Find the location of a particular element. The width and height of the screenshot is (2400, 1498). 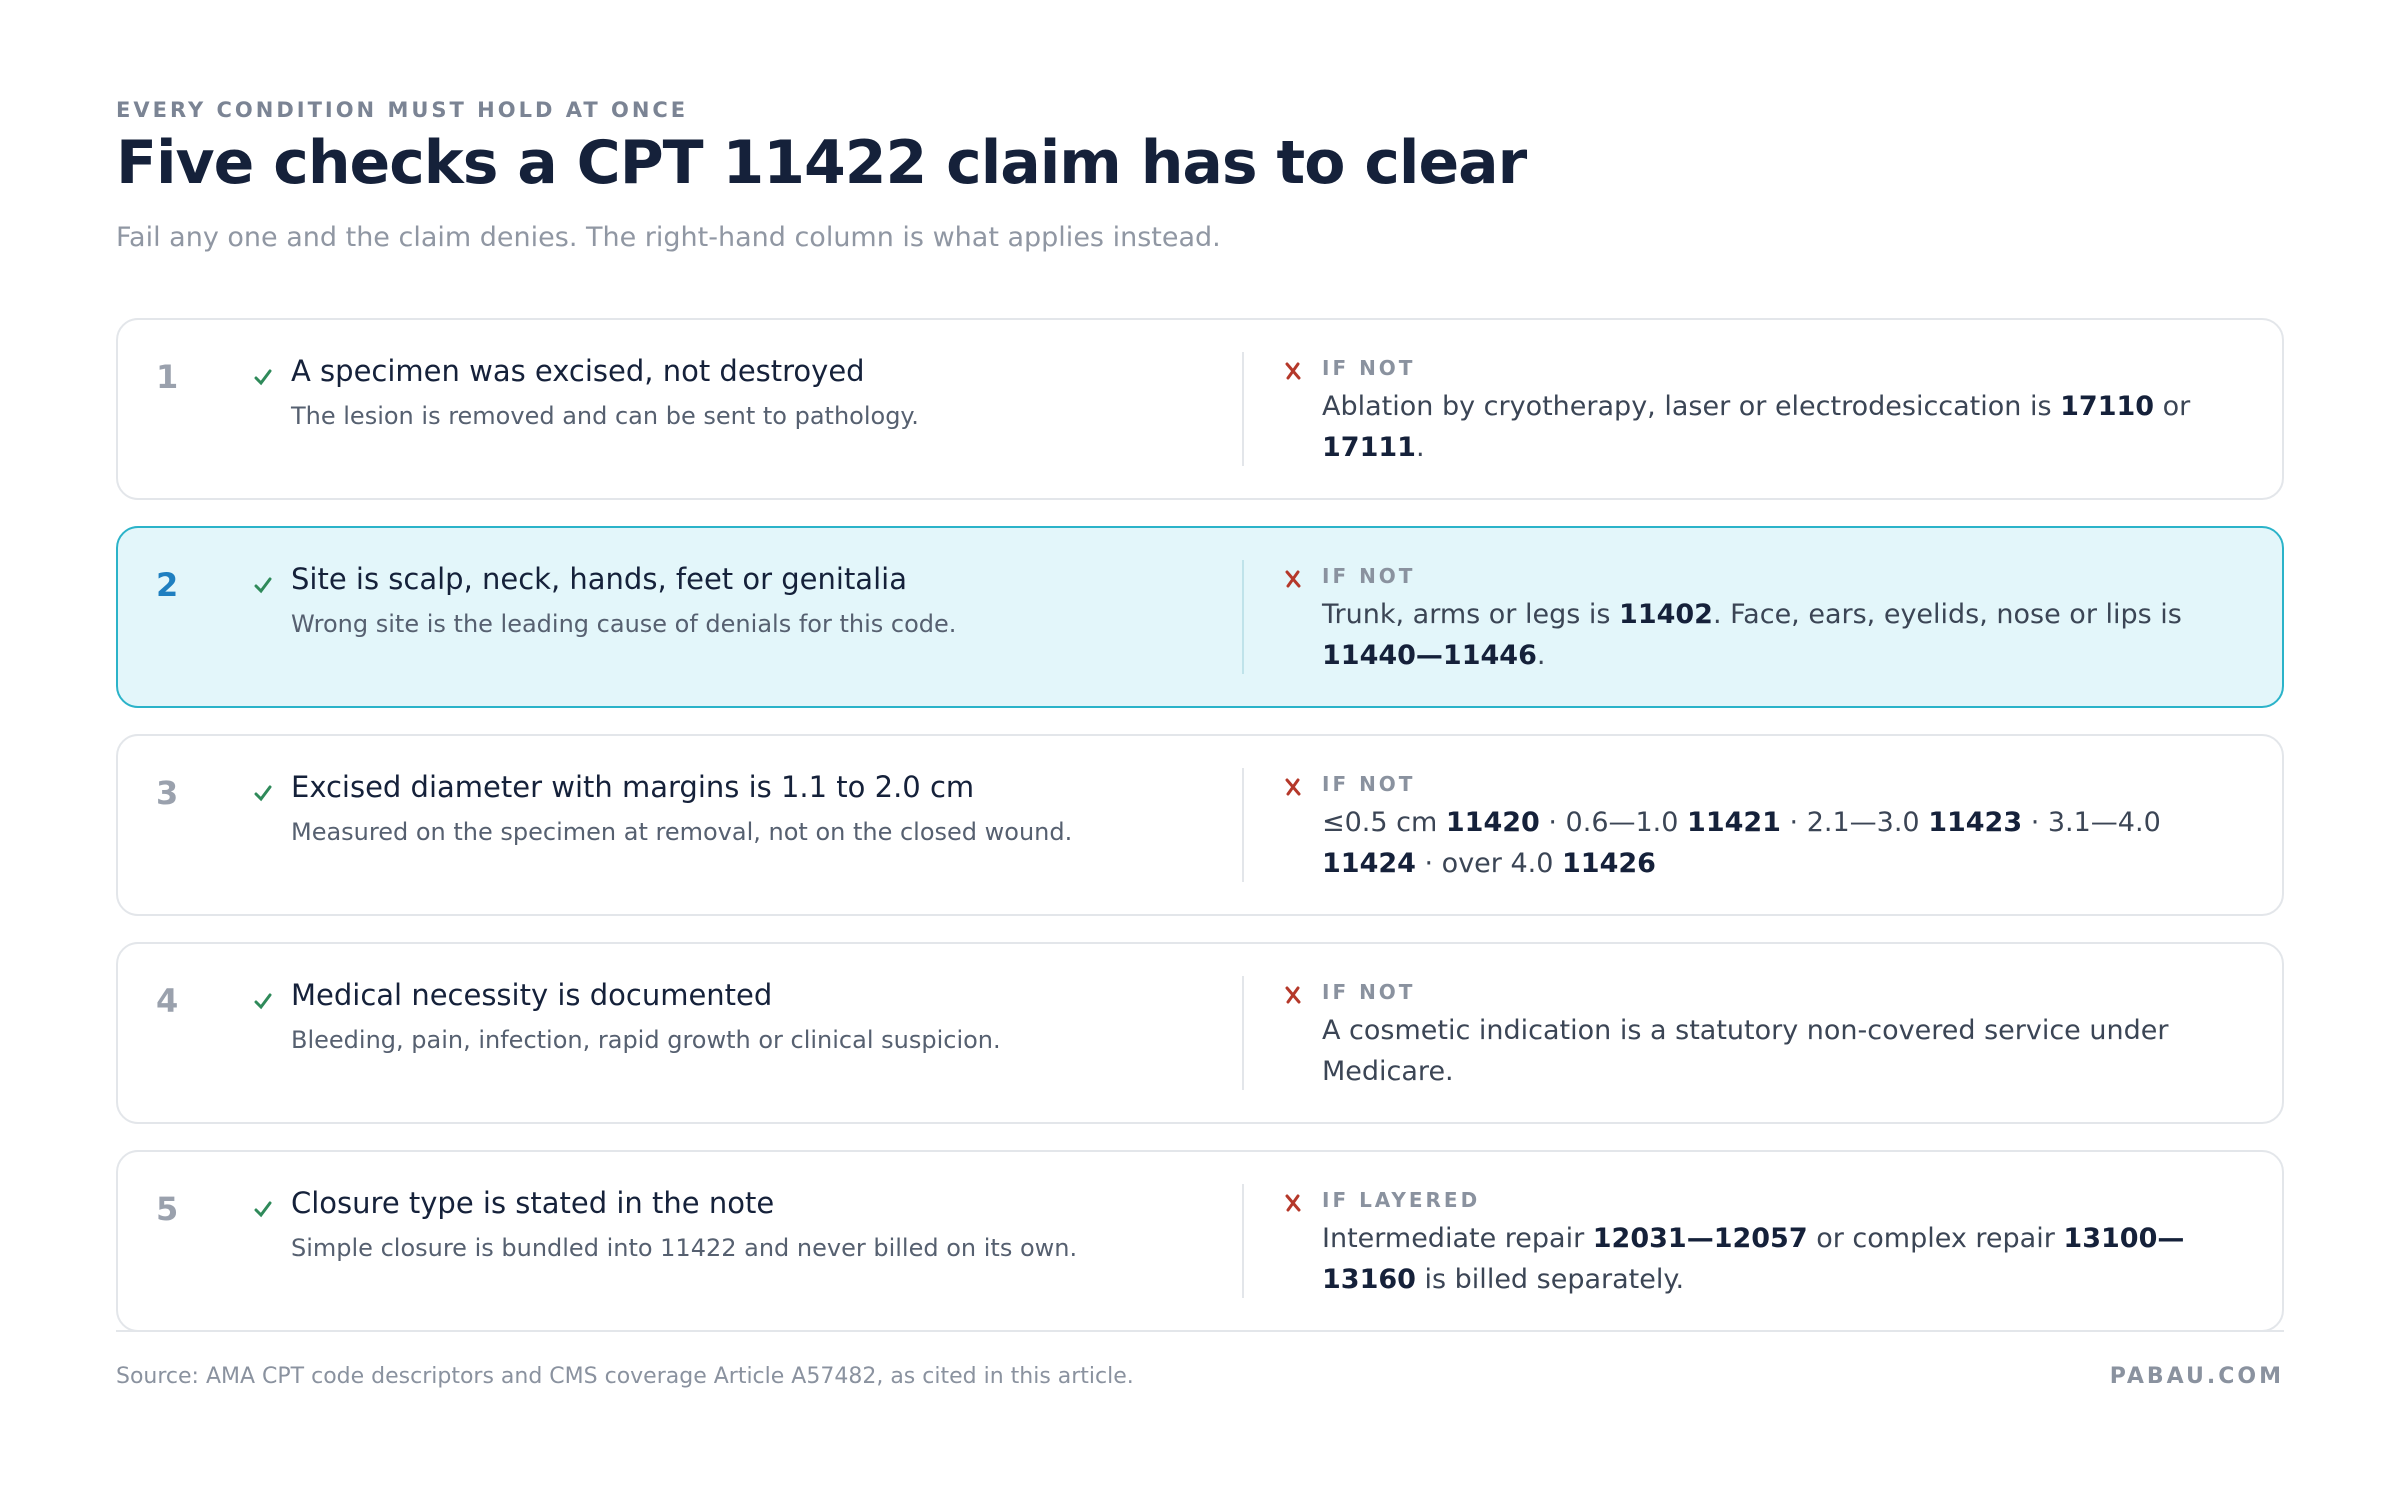

code: 11420 is located at coordinates (1492, 822).